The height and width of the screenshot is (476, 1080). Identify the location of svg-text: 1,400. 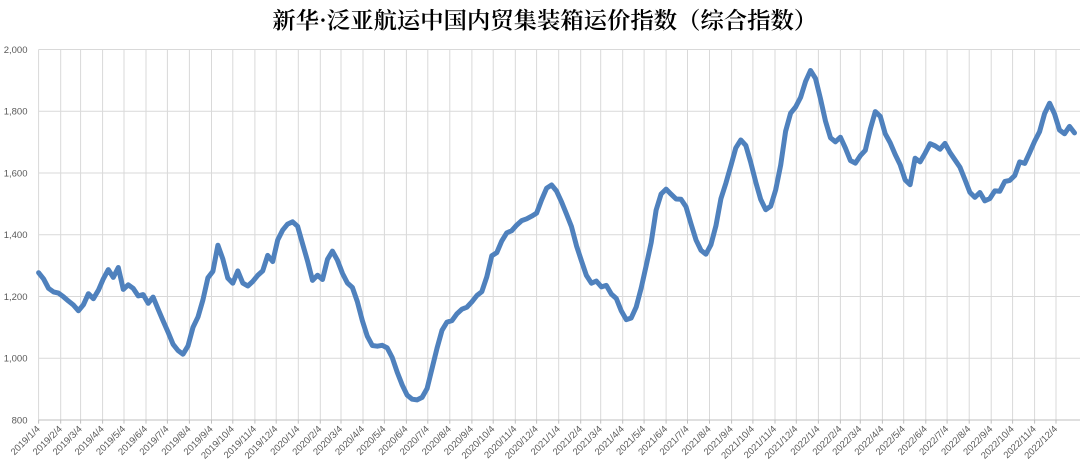
(16, 235).